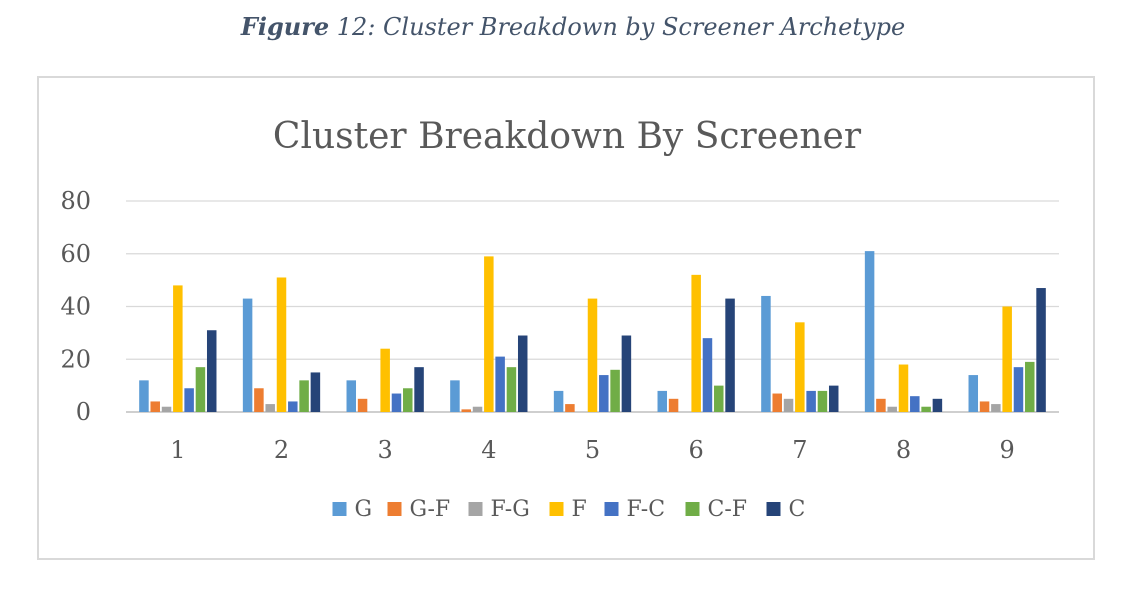  I want to click on x-axis-ticks: 1 2 3 4 5 6 7 8 9, so click(592, 450).